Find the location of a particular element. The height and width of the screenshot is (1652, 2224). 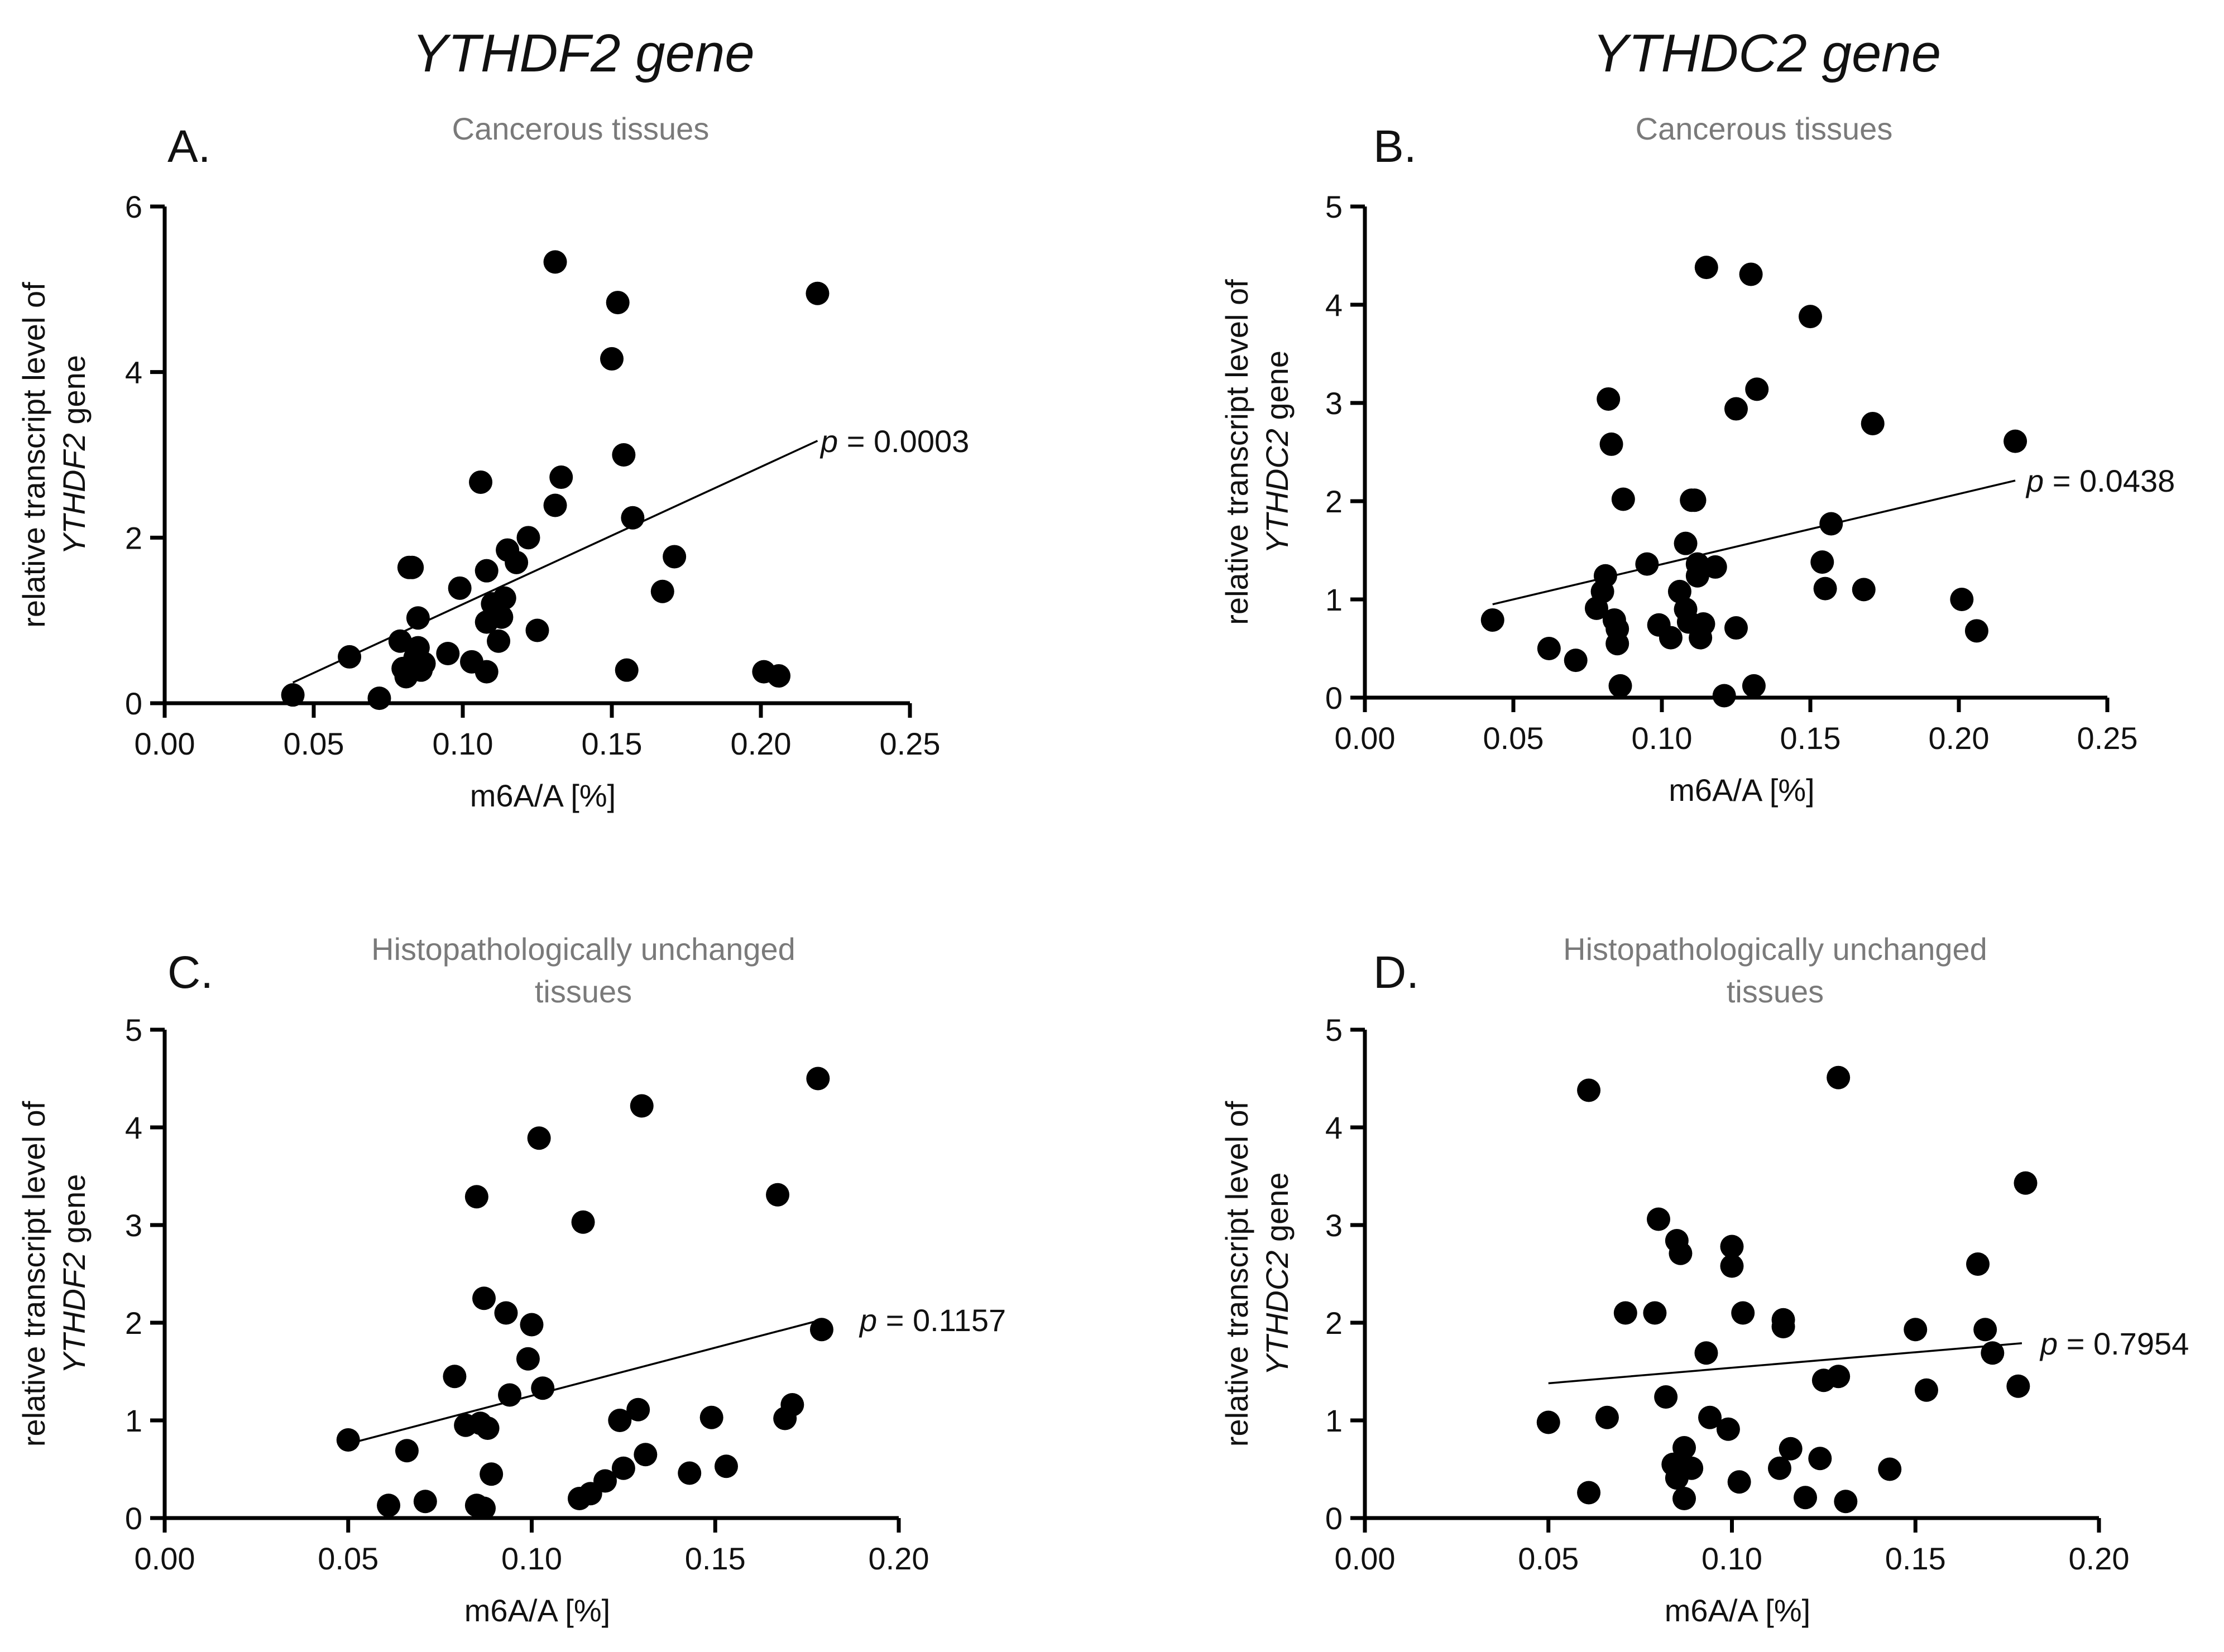

y-axis-label-line2: YTHDC2 gene is located at coordinates (1277, 452).